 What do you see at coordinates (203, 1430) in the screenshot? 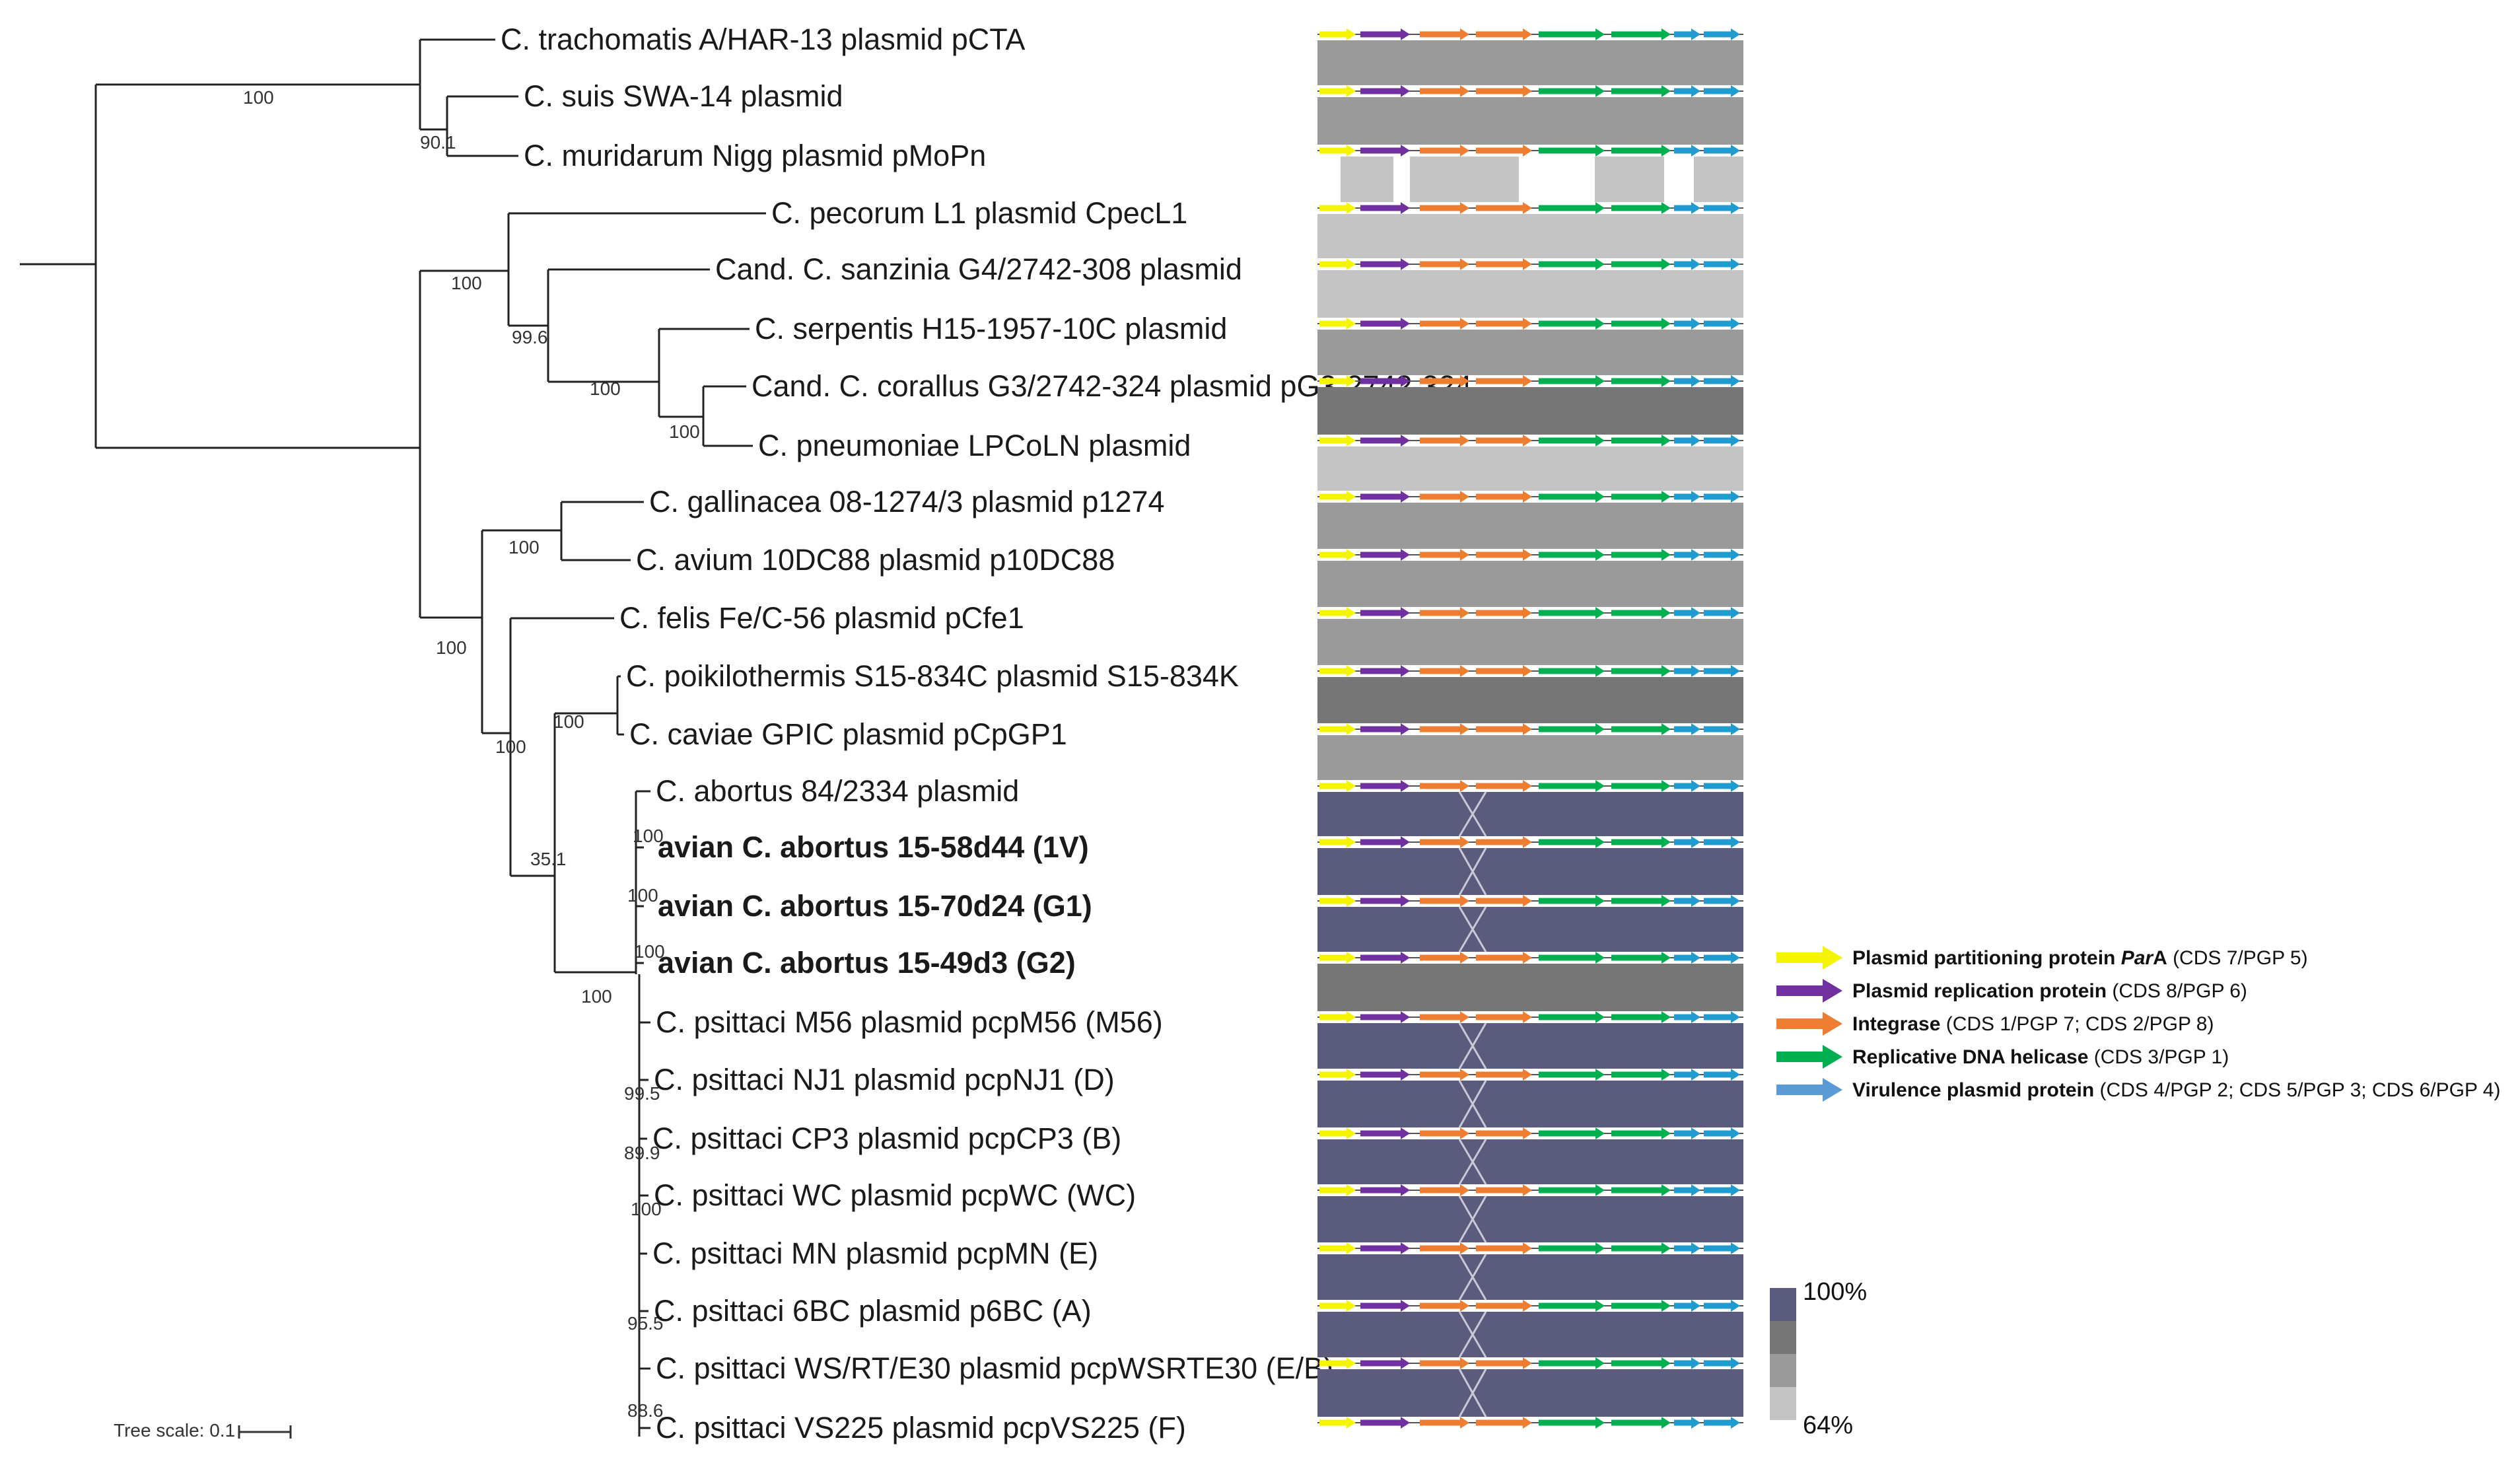
I see `tree-scale: Tree scale: 0.1` at bounding box center [203, 1430].